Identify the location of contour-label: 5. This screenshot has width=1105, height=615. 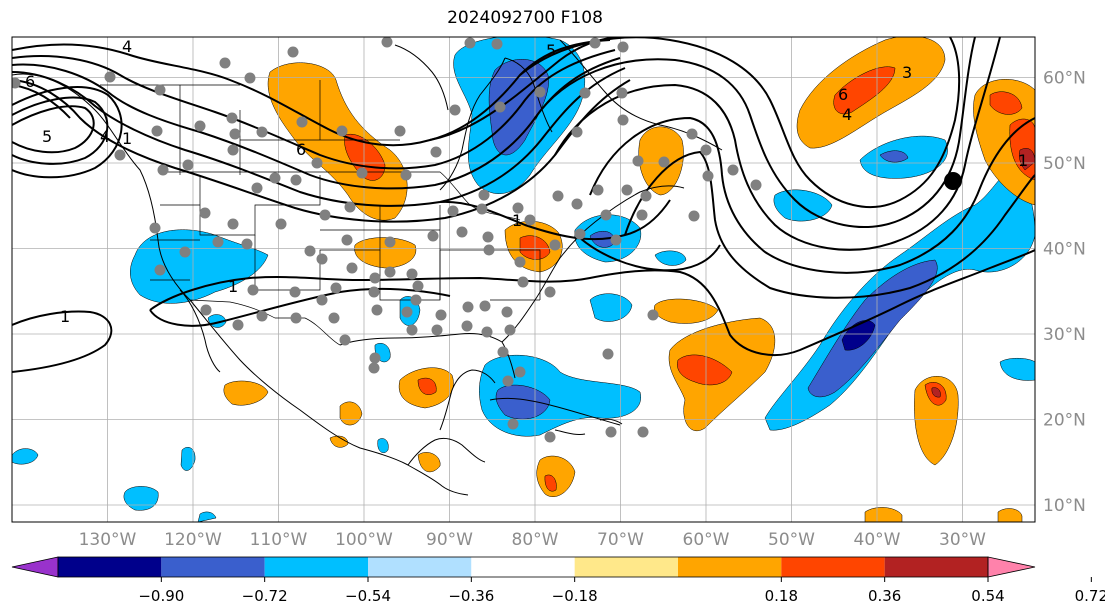
(47, 136).